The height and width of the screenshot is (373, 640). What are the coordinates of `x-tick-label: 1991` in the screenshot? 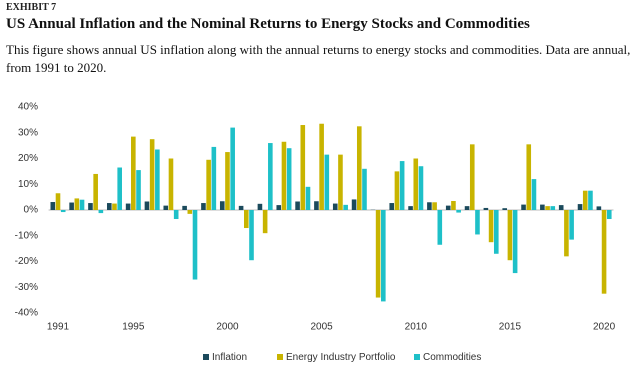 It's located at (58, 327).